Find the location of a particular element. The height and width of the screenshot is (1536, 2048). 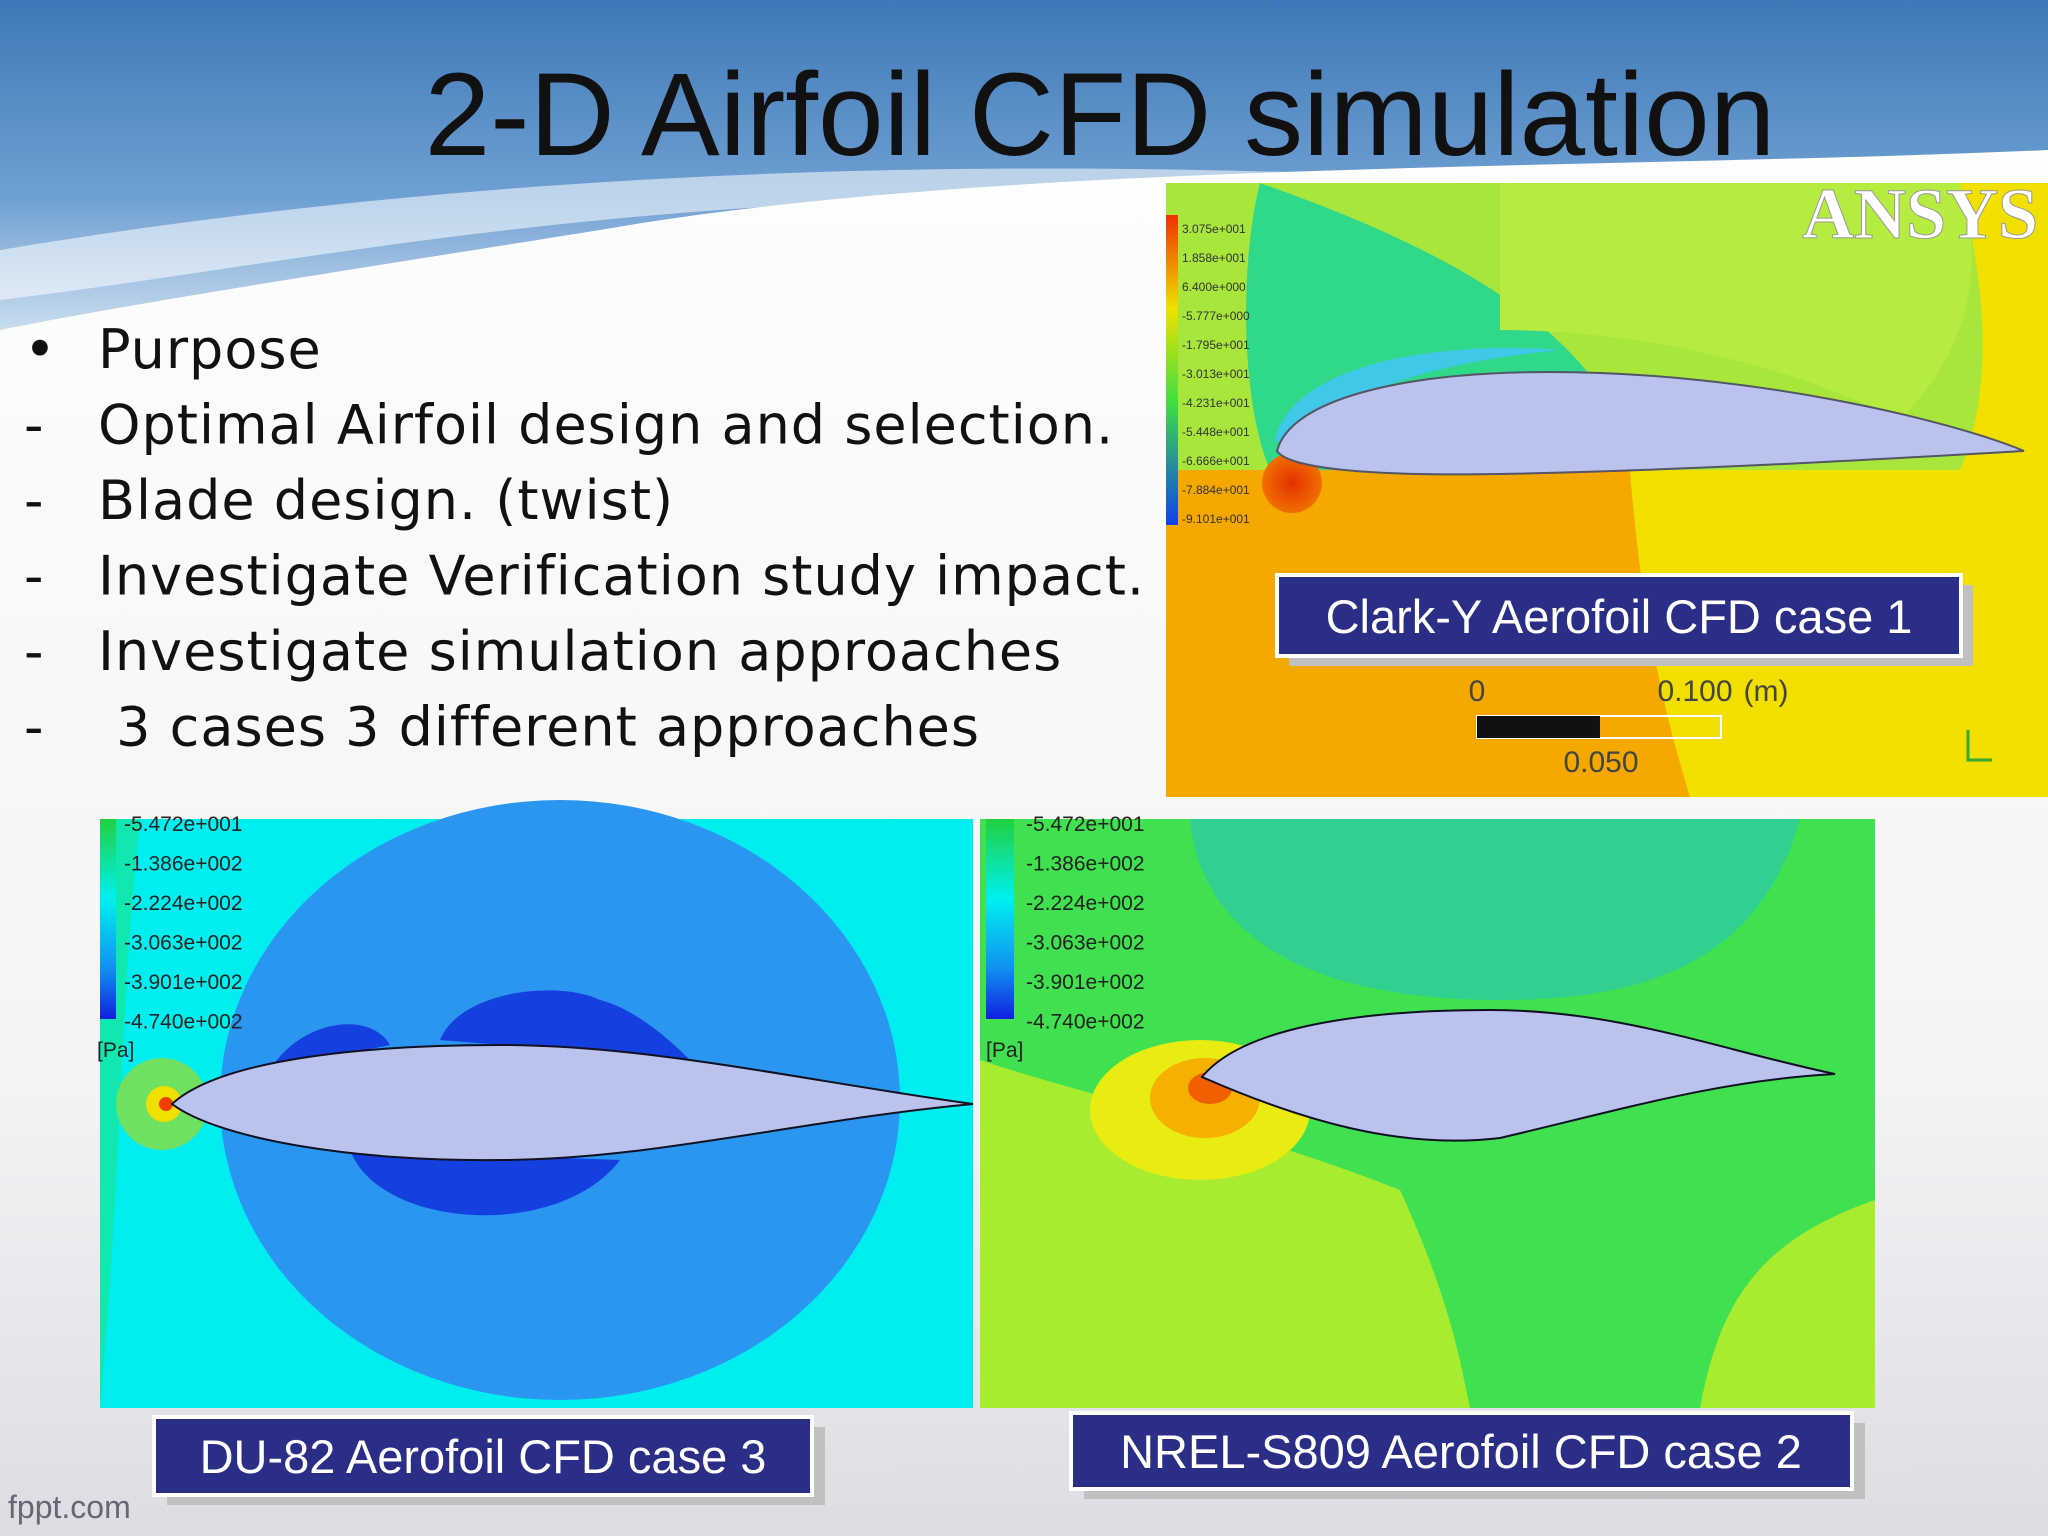

ansys-logo: ANSYS is located at coordinates (1920, 214).